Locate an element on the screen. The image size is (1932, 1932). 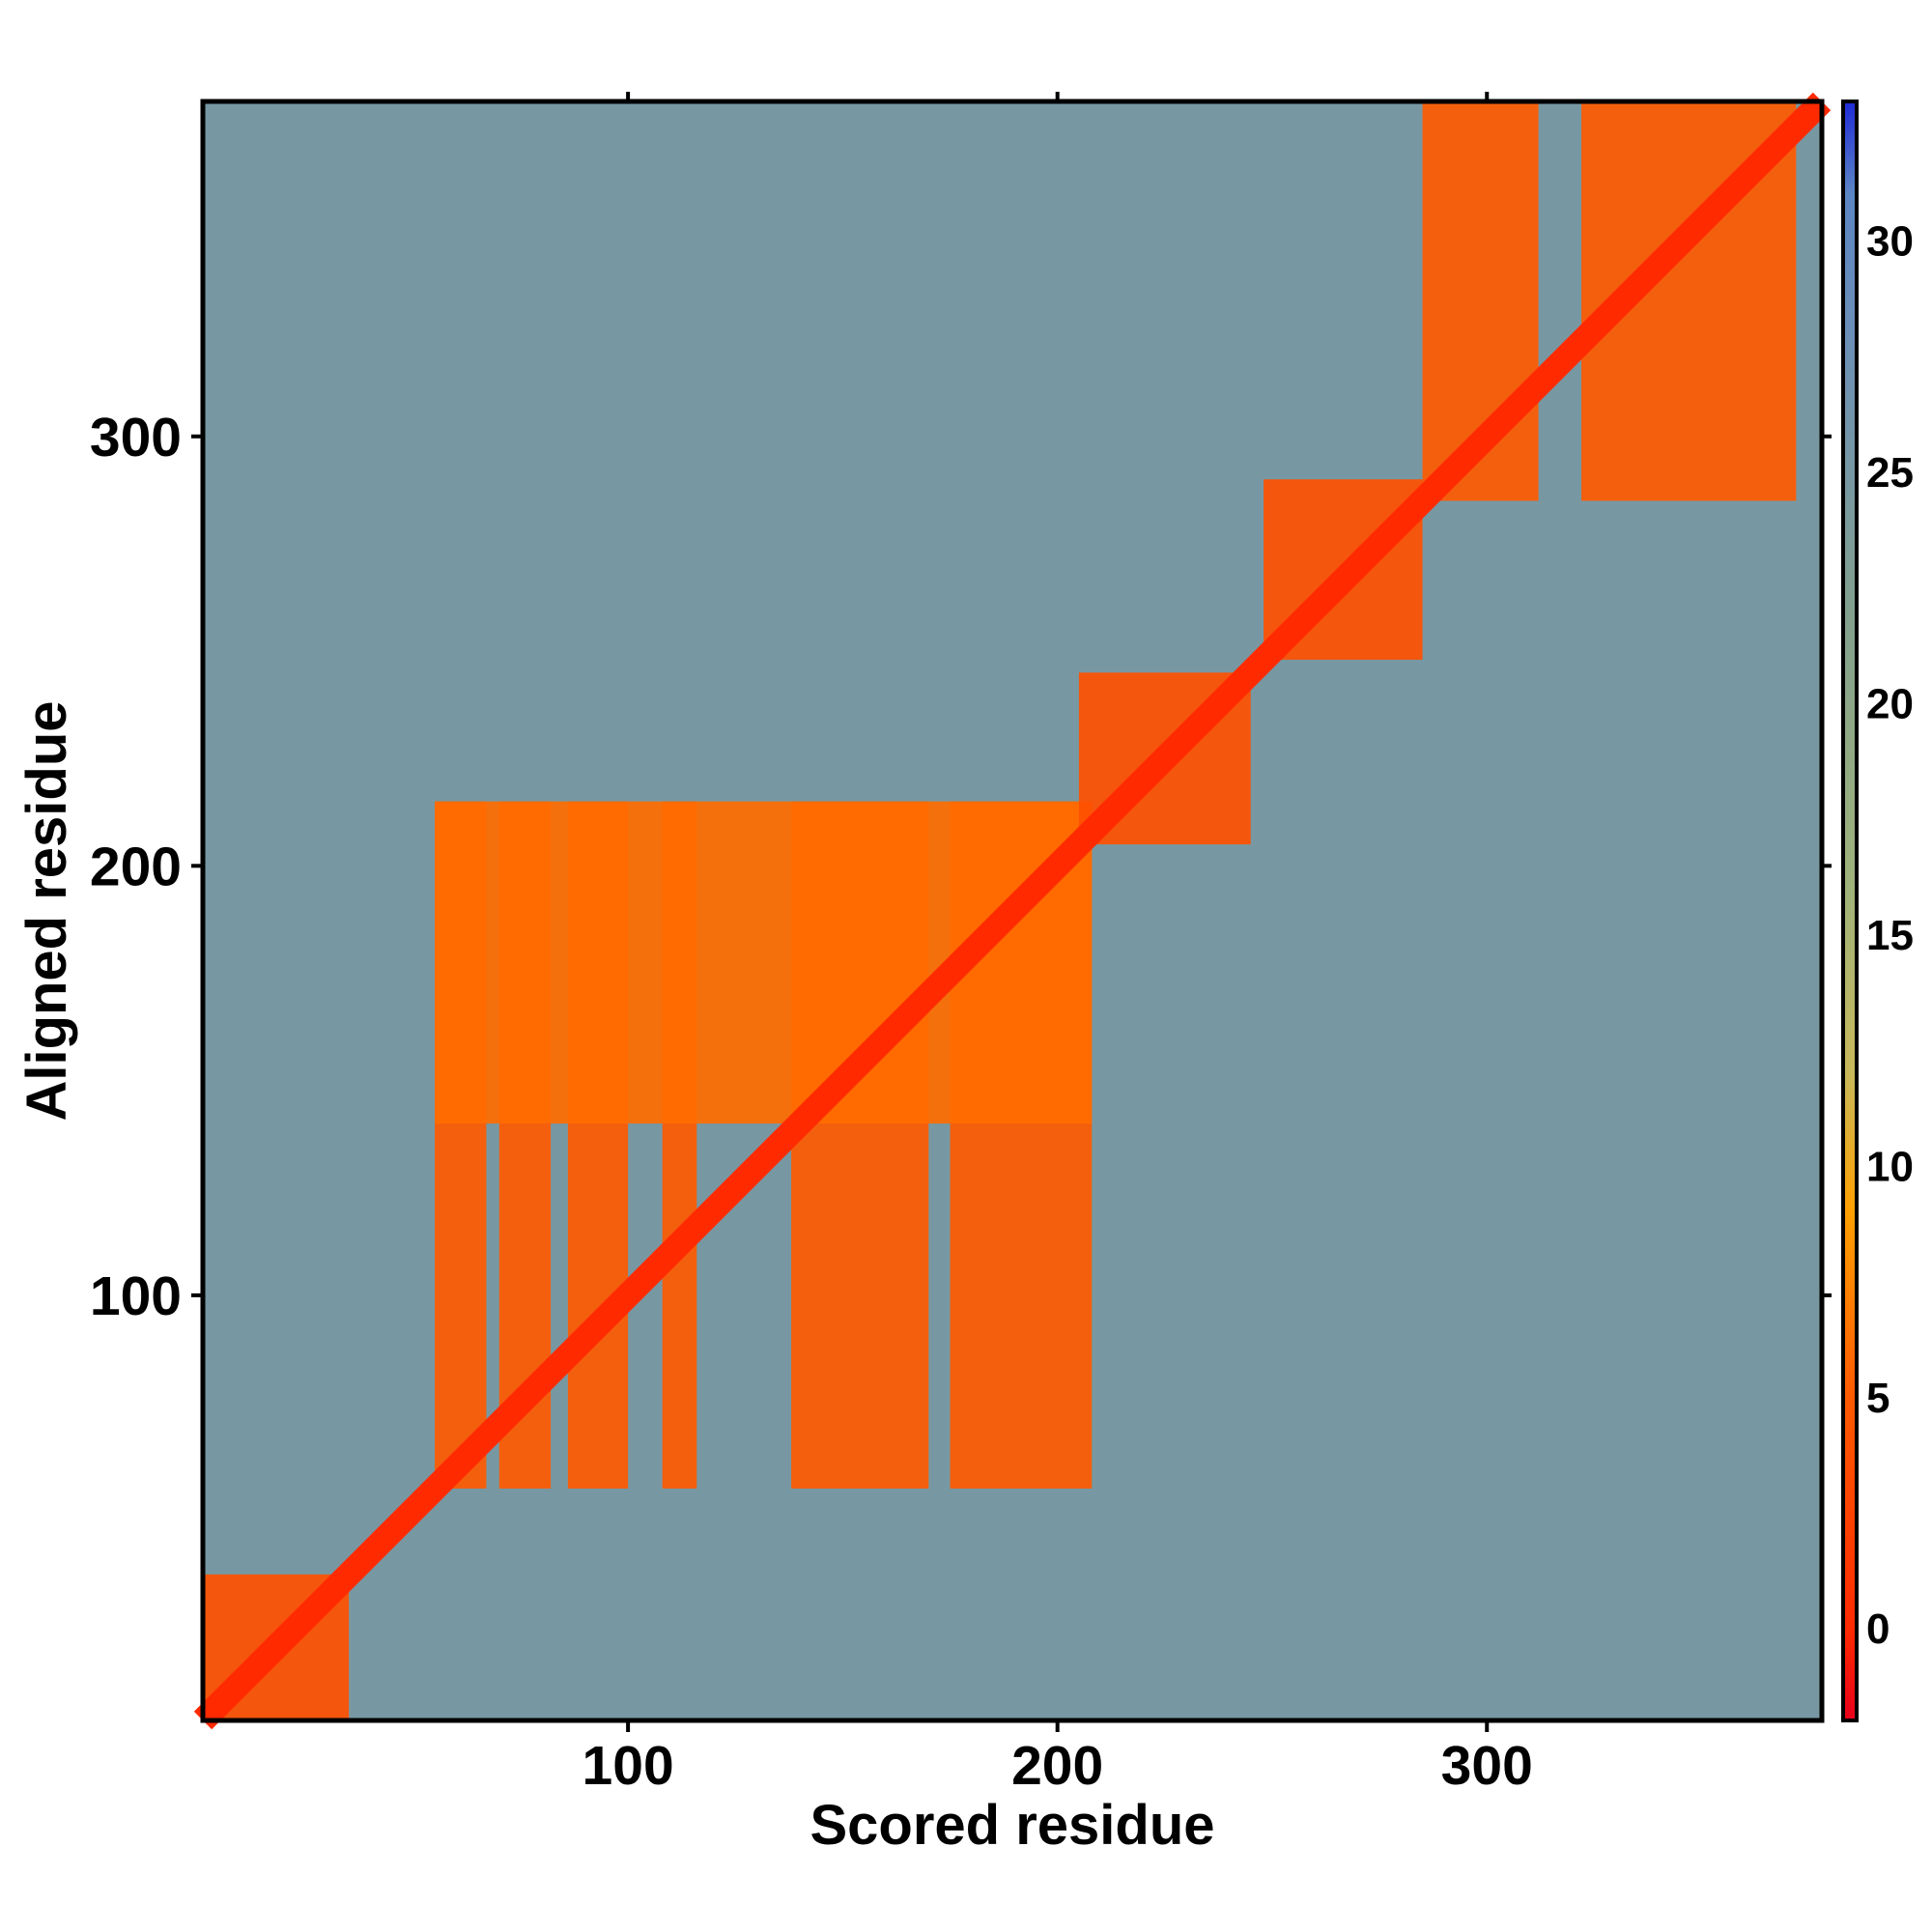
y-tick-label: 200 is located at coordinates (136, 866).